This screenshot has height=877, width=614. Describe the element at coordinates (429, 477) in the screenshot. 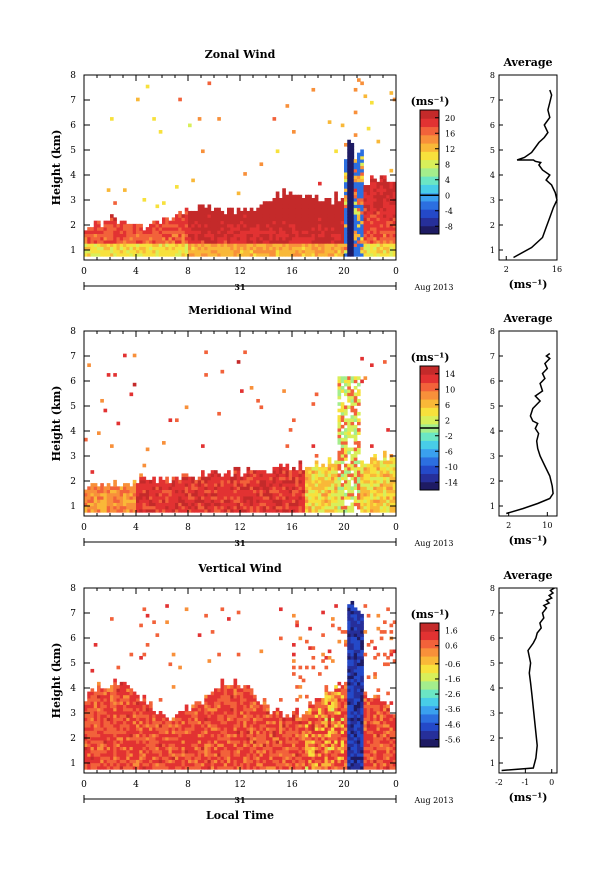

I see `colorbar-swatch` at that location.